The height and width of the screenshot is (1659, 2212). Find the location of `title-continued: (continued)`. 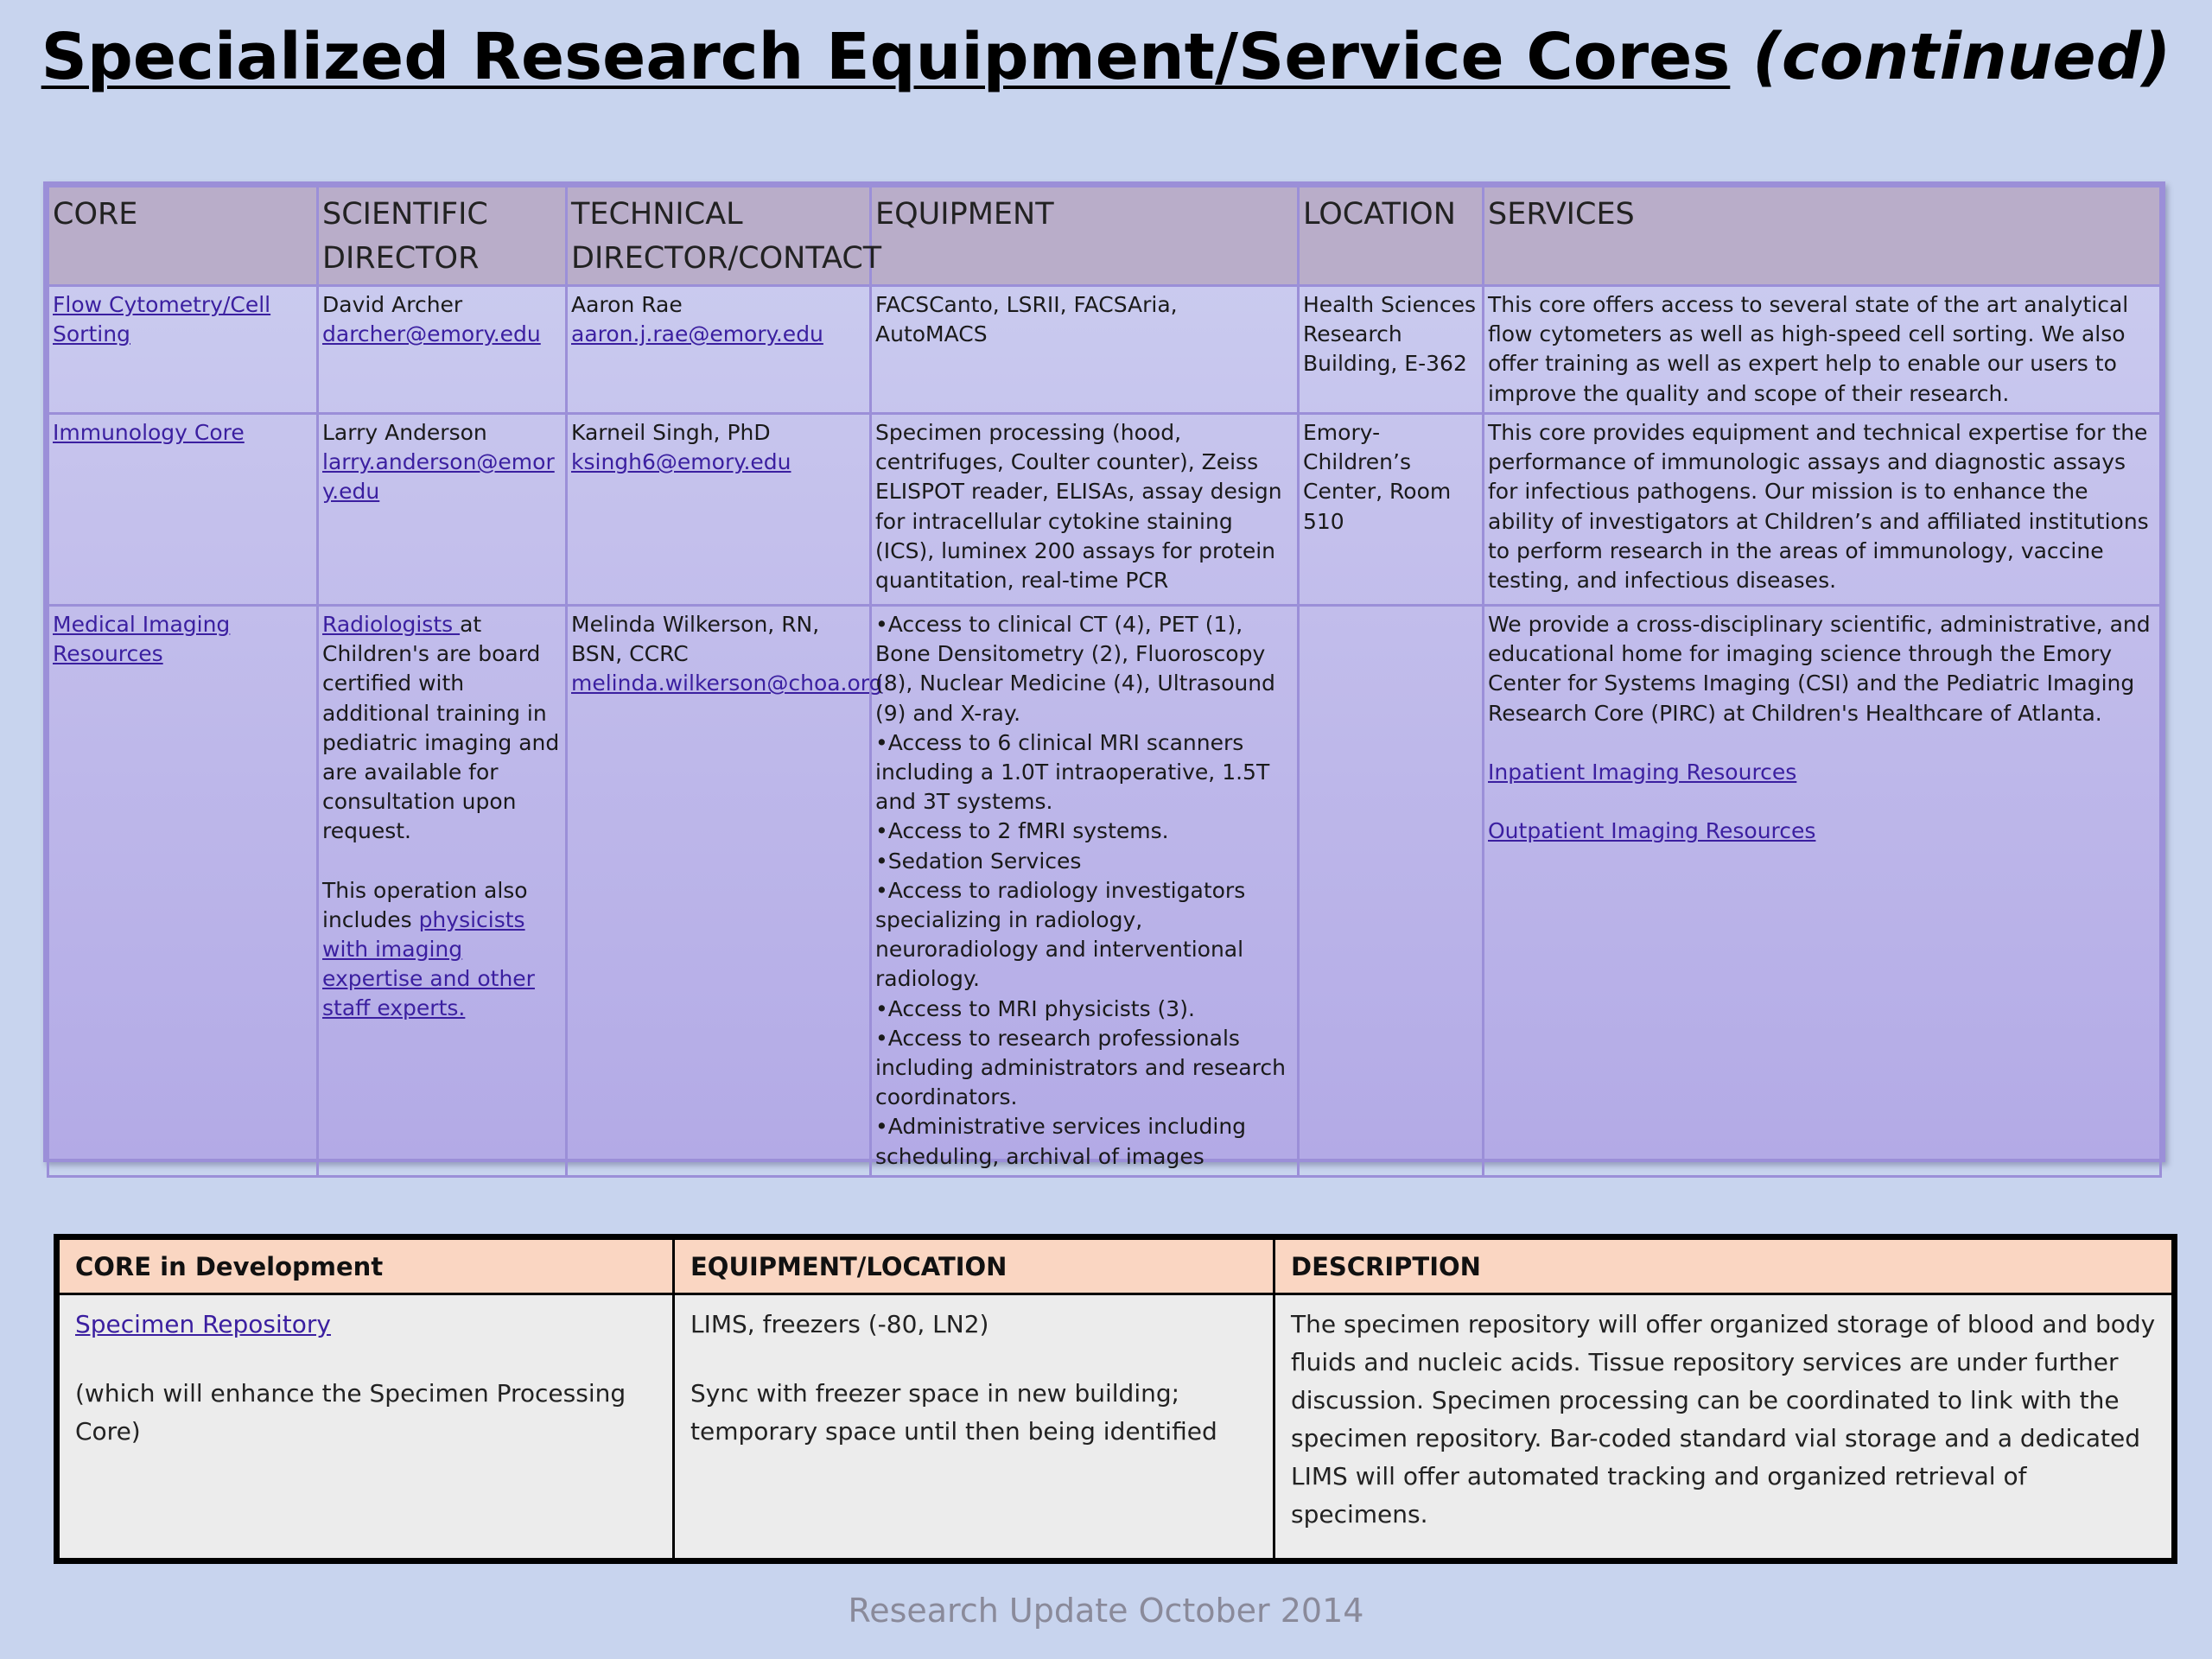

title-continued: (continued) is located at coordinates (1962, 57).